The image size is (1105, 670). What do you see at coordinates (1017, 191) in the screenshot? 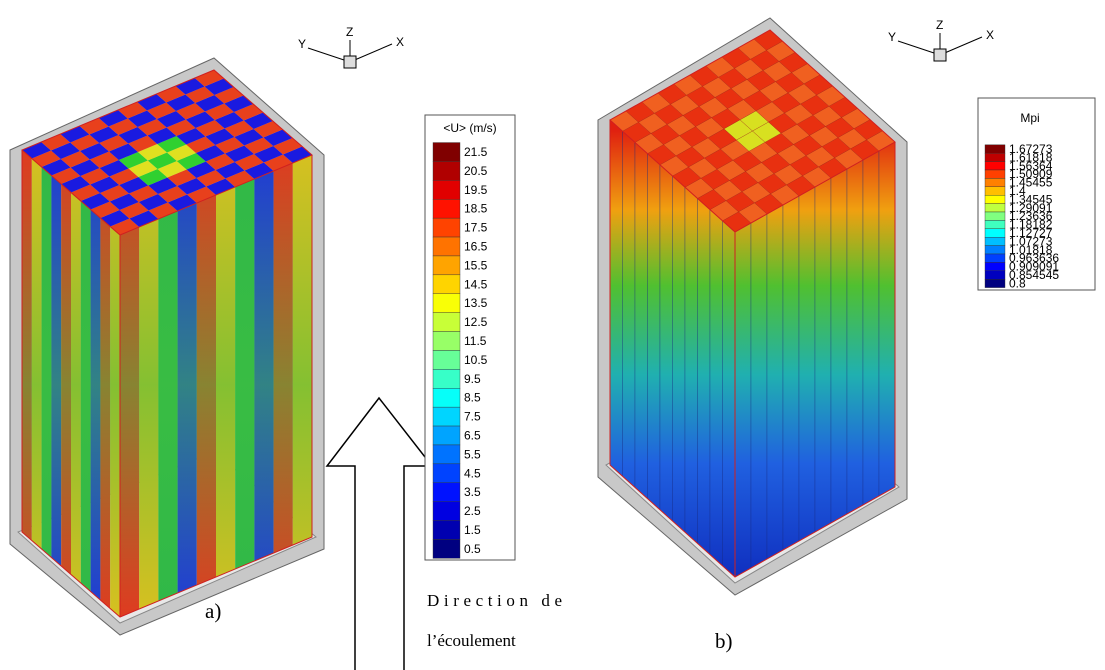
I see `colorbar-label: 1.4` at bounding box center [1017, 191].